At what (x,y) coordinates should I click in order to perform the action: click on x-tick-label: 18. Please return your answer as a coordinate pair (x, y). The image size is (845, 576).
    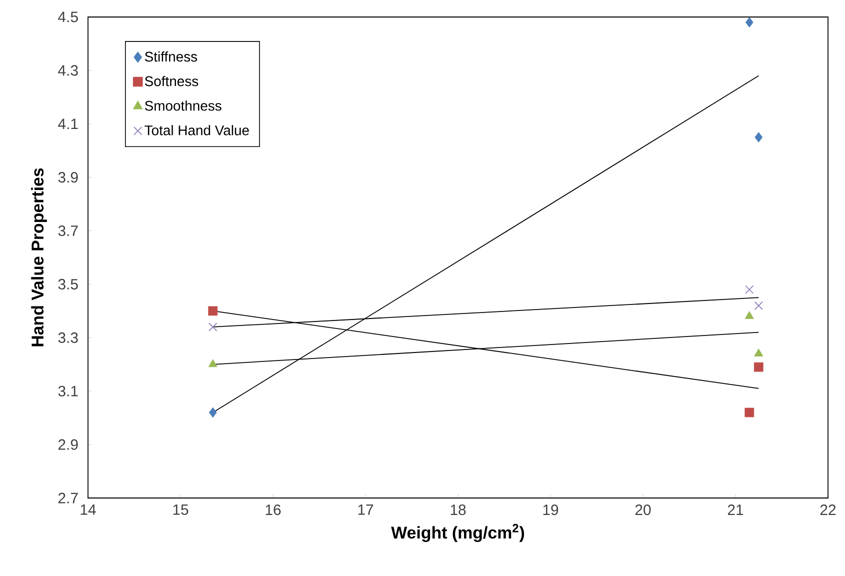
    Looking at the image, I should click on (458, 510).